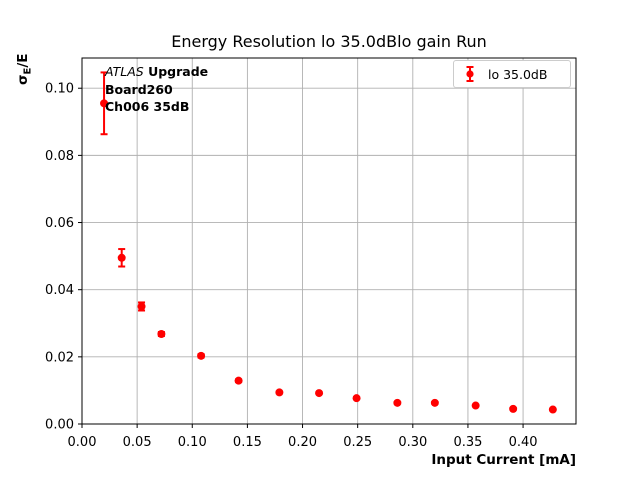 This screenshot has width=640, height=480. Describe the element at coordinates (59, 357) in the screenshot. I see `y-tick-label: 0.02` at that location.